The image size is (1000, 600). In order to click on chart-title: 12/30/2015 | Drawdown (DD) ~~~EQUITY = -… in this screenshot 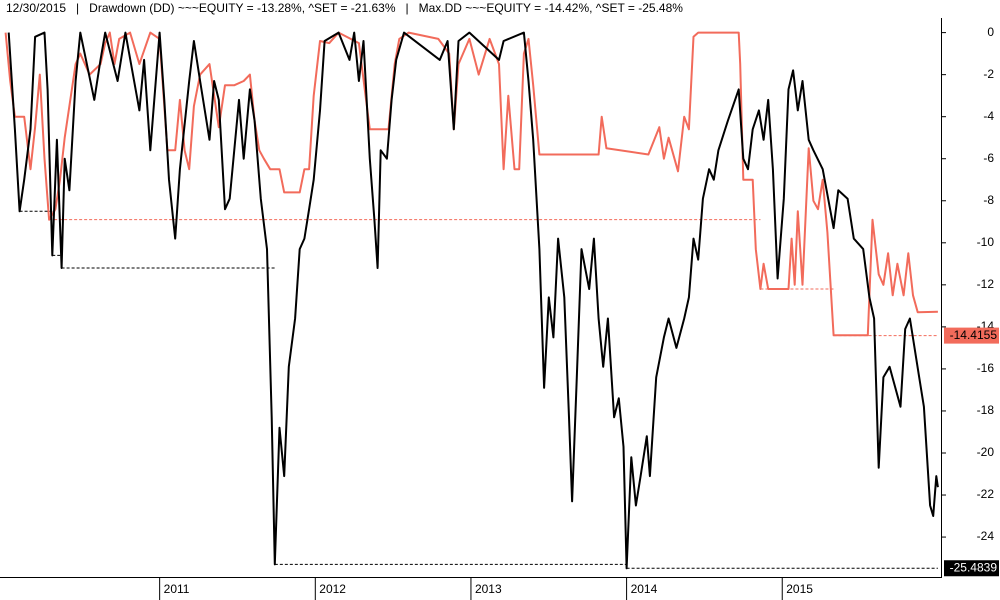, I will do `click(344, 8)`.